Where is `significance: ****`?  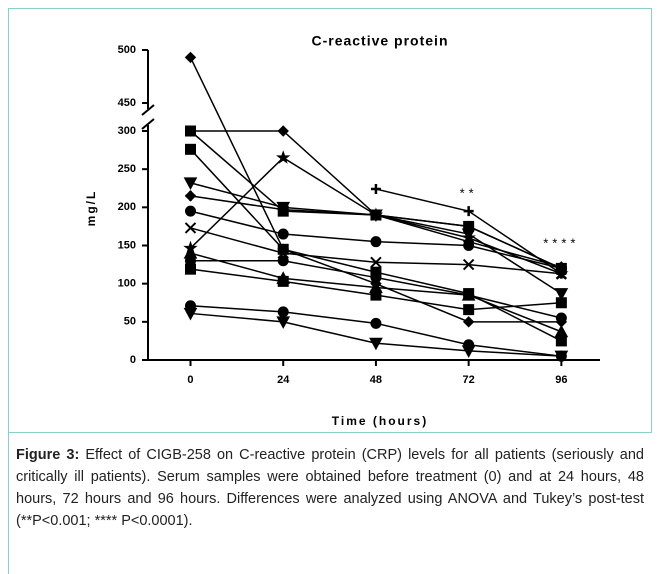 significance: **** is located at coordinates (561, 242).